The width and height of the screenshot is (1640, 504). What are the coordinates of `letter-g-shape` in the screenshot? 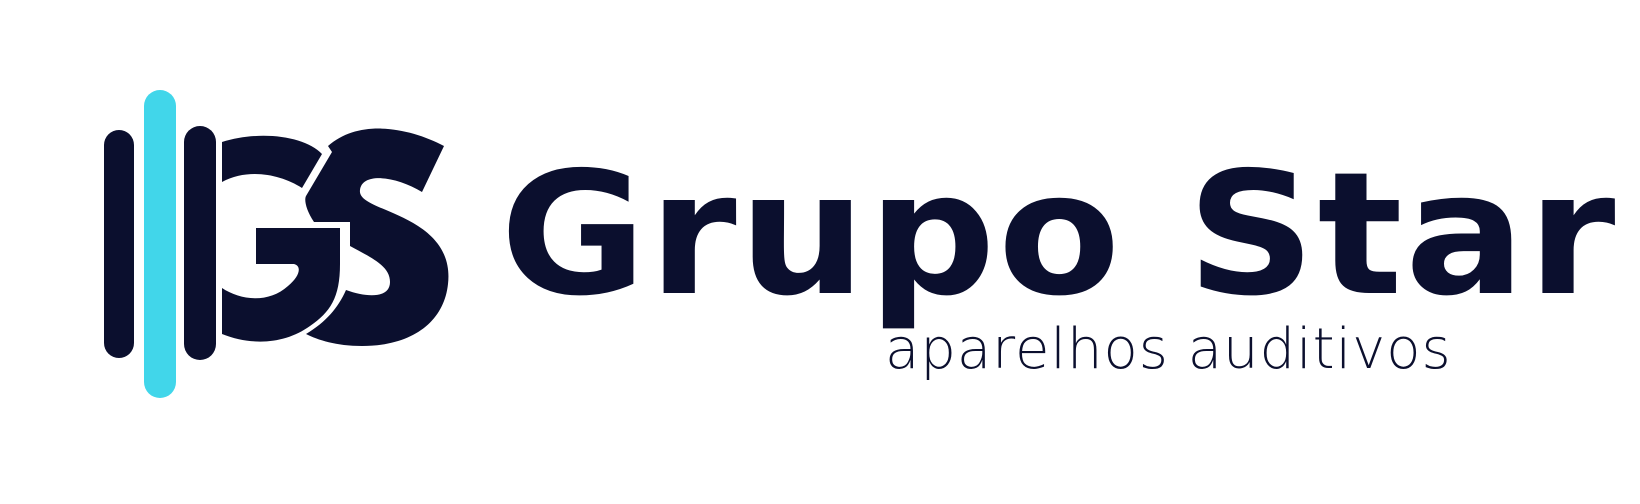 It's located at (281, 238).